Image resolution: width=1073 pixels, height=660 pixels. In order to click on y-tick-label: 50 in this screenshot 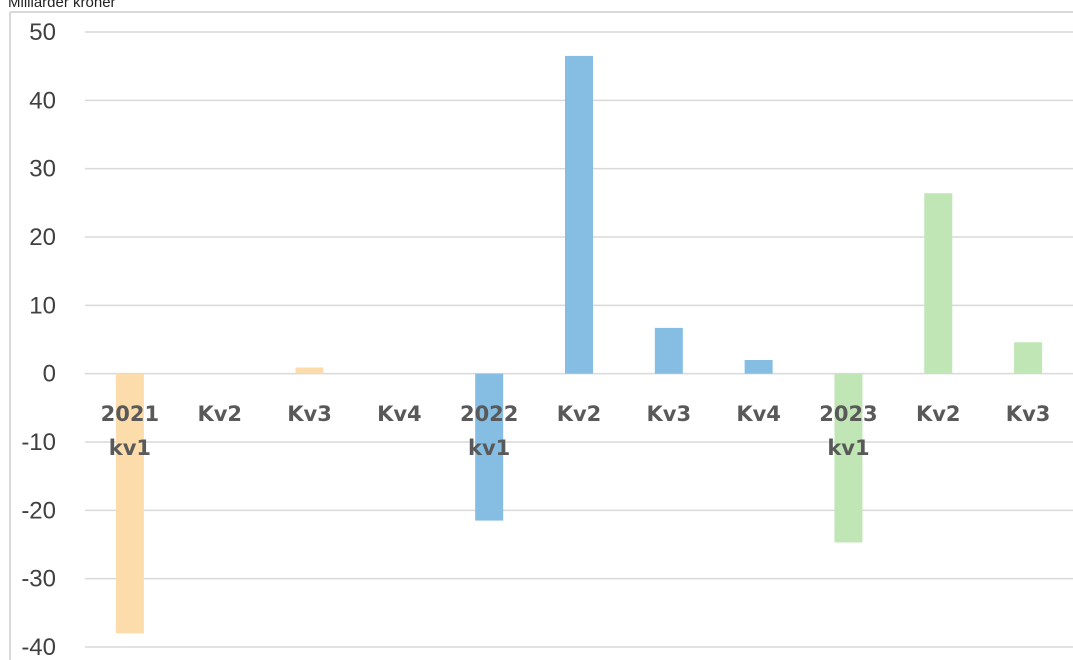, I will do `click(42, 32)`.